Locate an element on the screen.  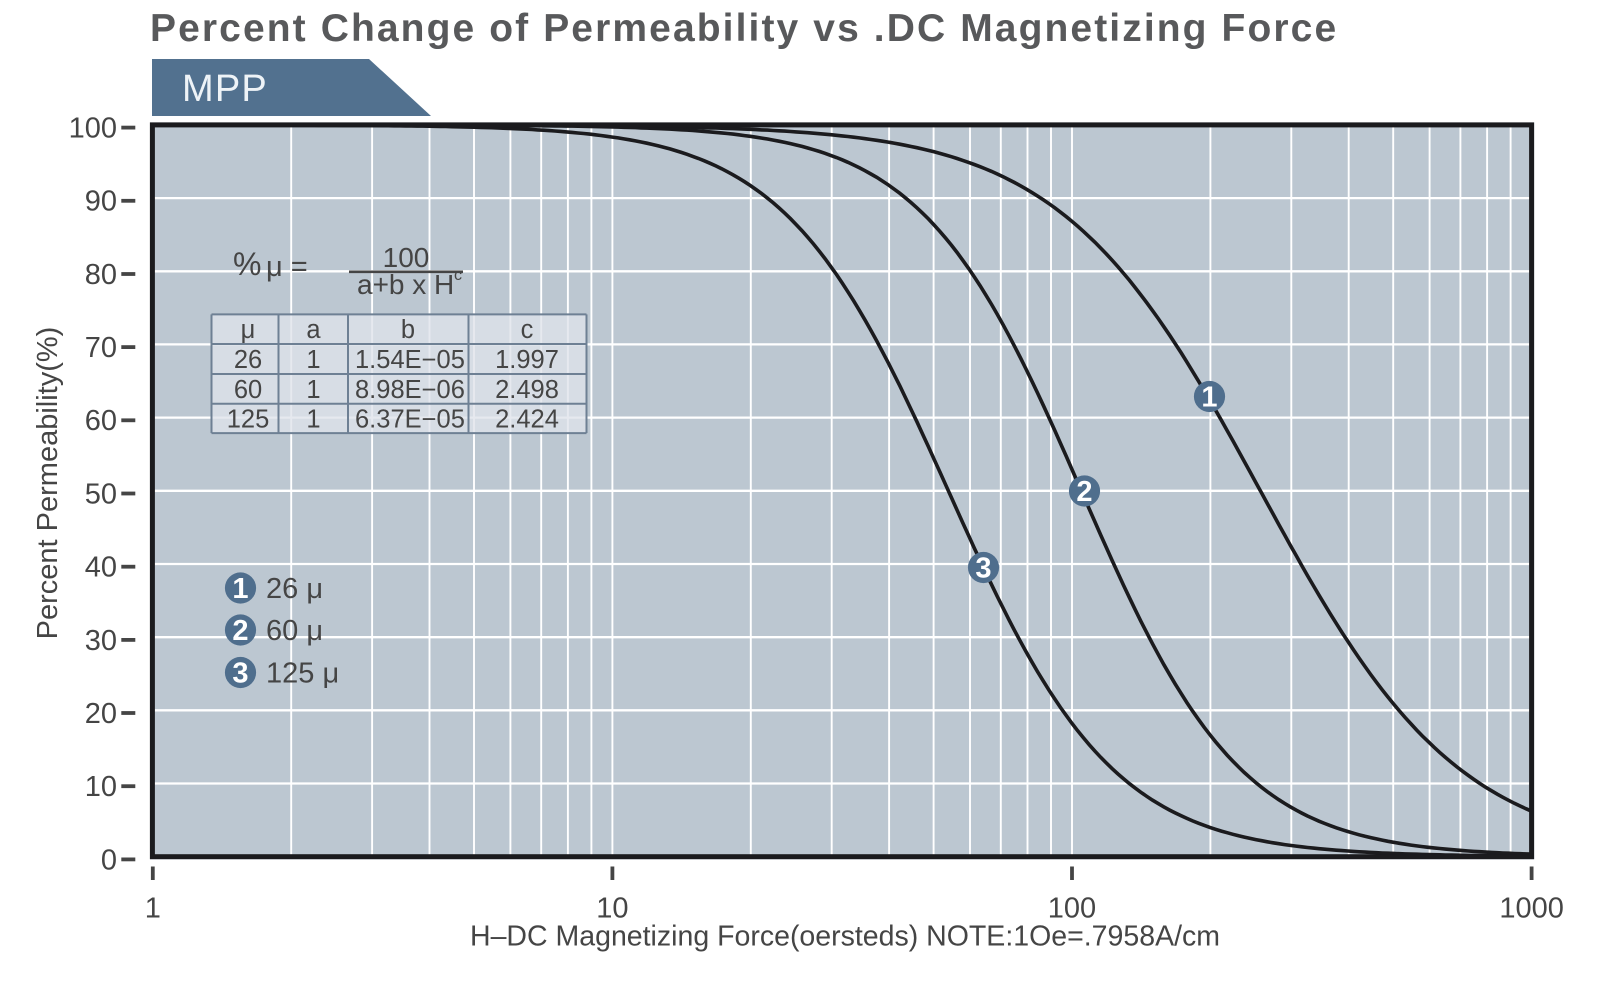
svg-text: b is located at coordinates (408, 330).